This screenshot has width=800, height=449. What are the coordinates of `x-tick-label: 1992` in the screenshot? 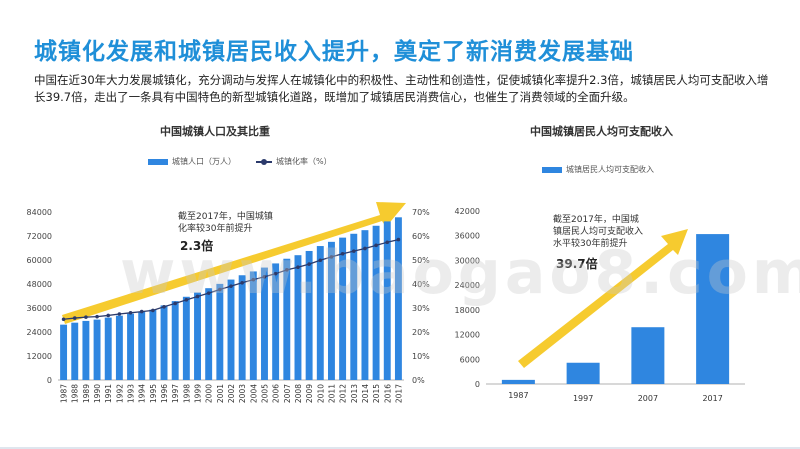 It's located at (119, 393).